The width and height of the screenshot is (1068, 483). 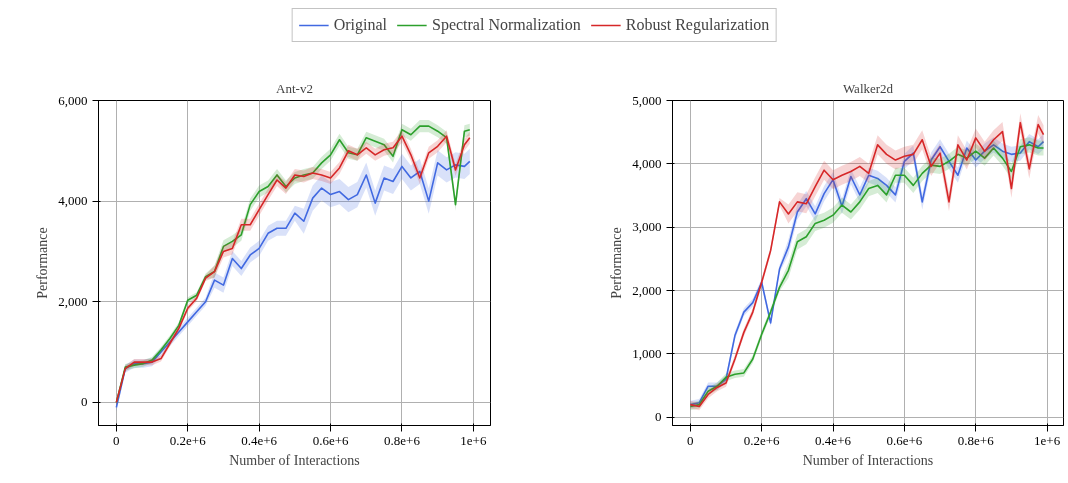 I want to click on legend-label: Spectral Normalization, so click(x=506, y=25).